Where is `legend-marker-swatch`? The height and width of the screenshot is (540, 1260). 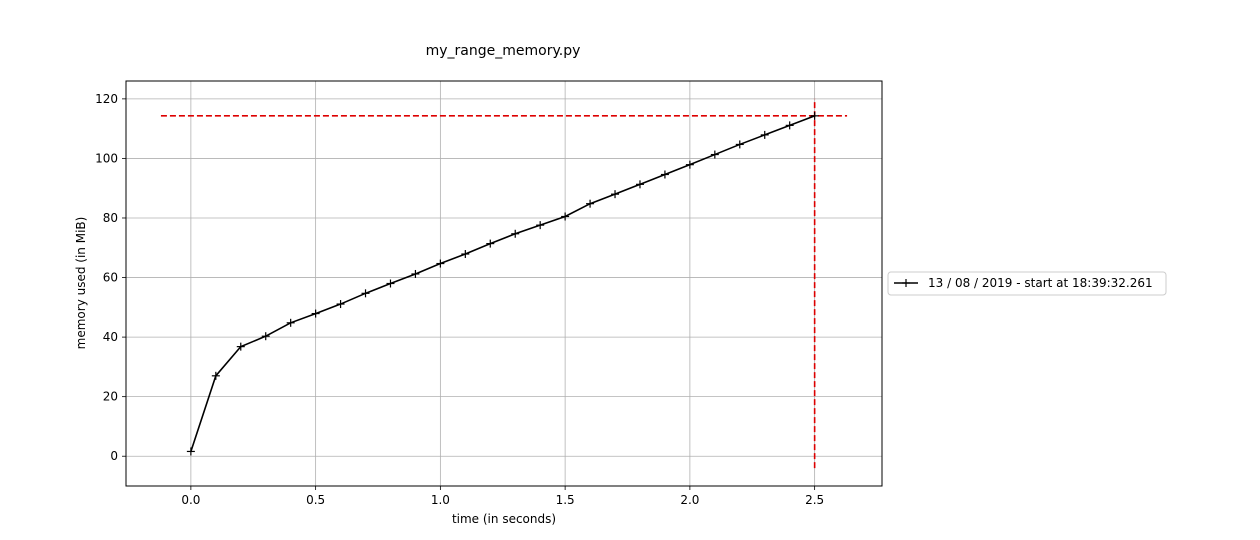 legend-marker-swatch is located at coordinates (906, 283).